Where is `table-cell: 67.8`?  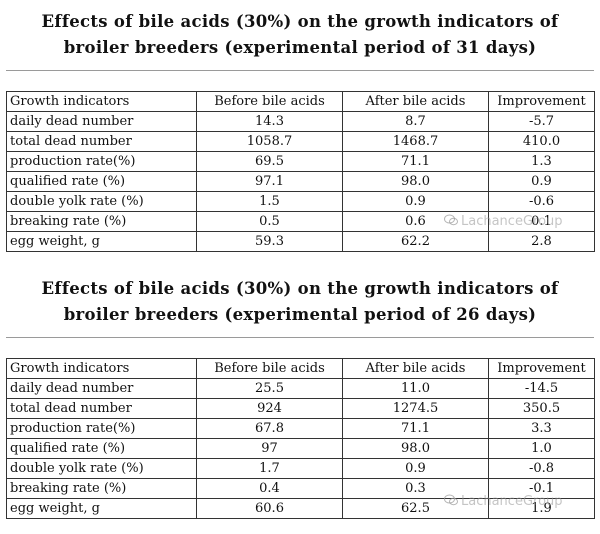 table-cell: 67.8 is located at coordinates (269, 428).